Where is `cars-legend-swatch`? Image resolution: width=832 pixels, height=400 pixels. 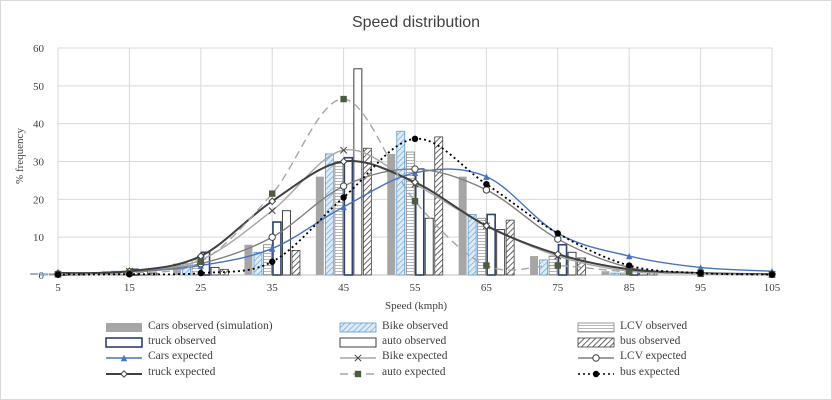 cars-legend-swatch is located at coordinates (124, 327).